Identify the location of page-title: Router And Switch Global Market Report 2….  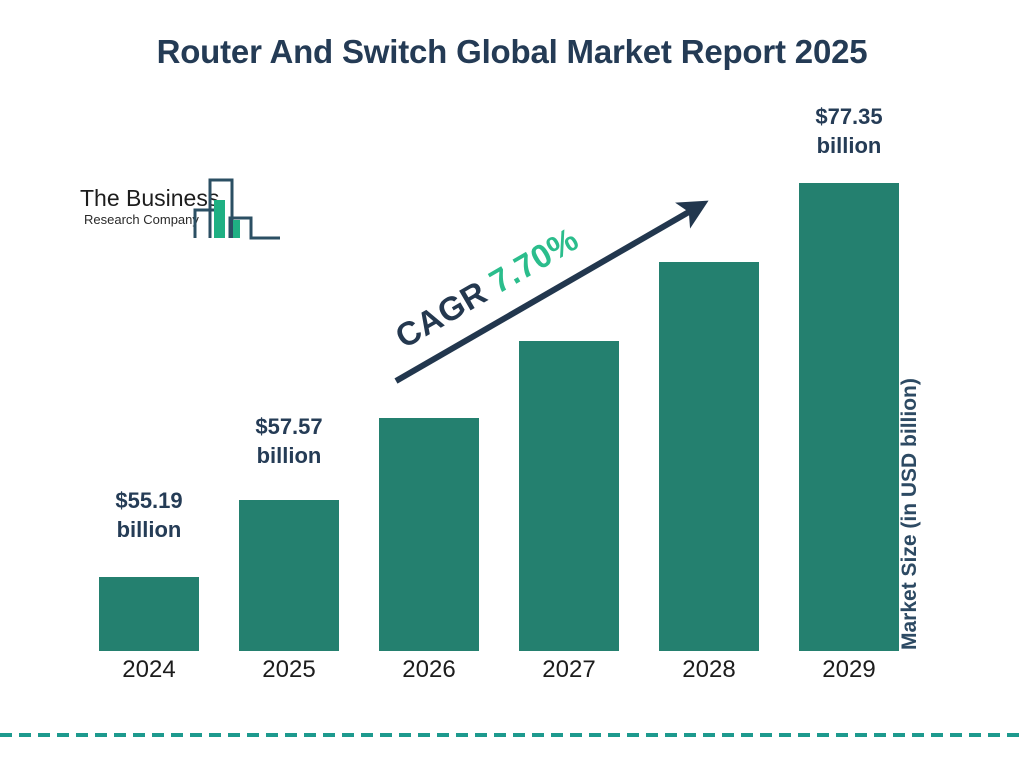
(512, 51).